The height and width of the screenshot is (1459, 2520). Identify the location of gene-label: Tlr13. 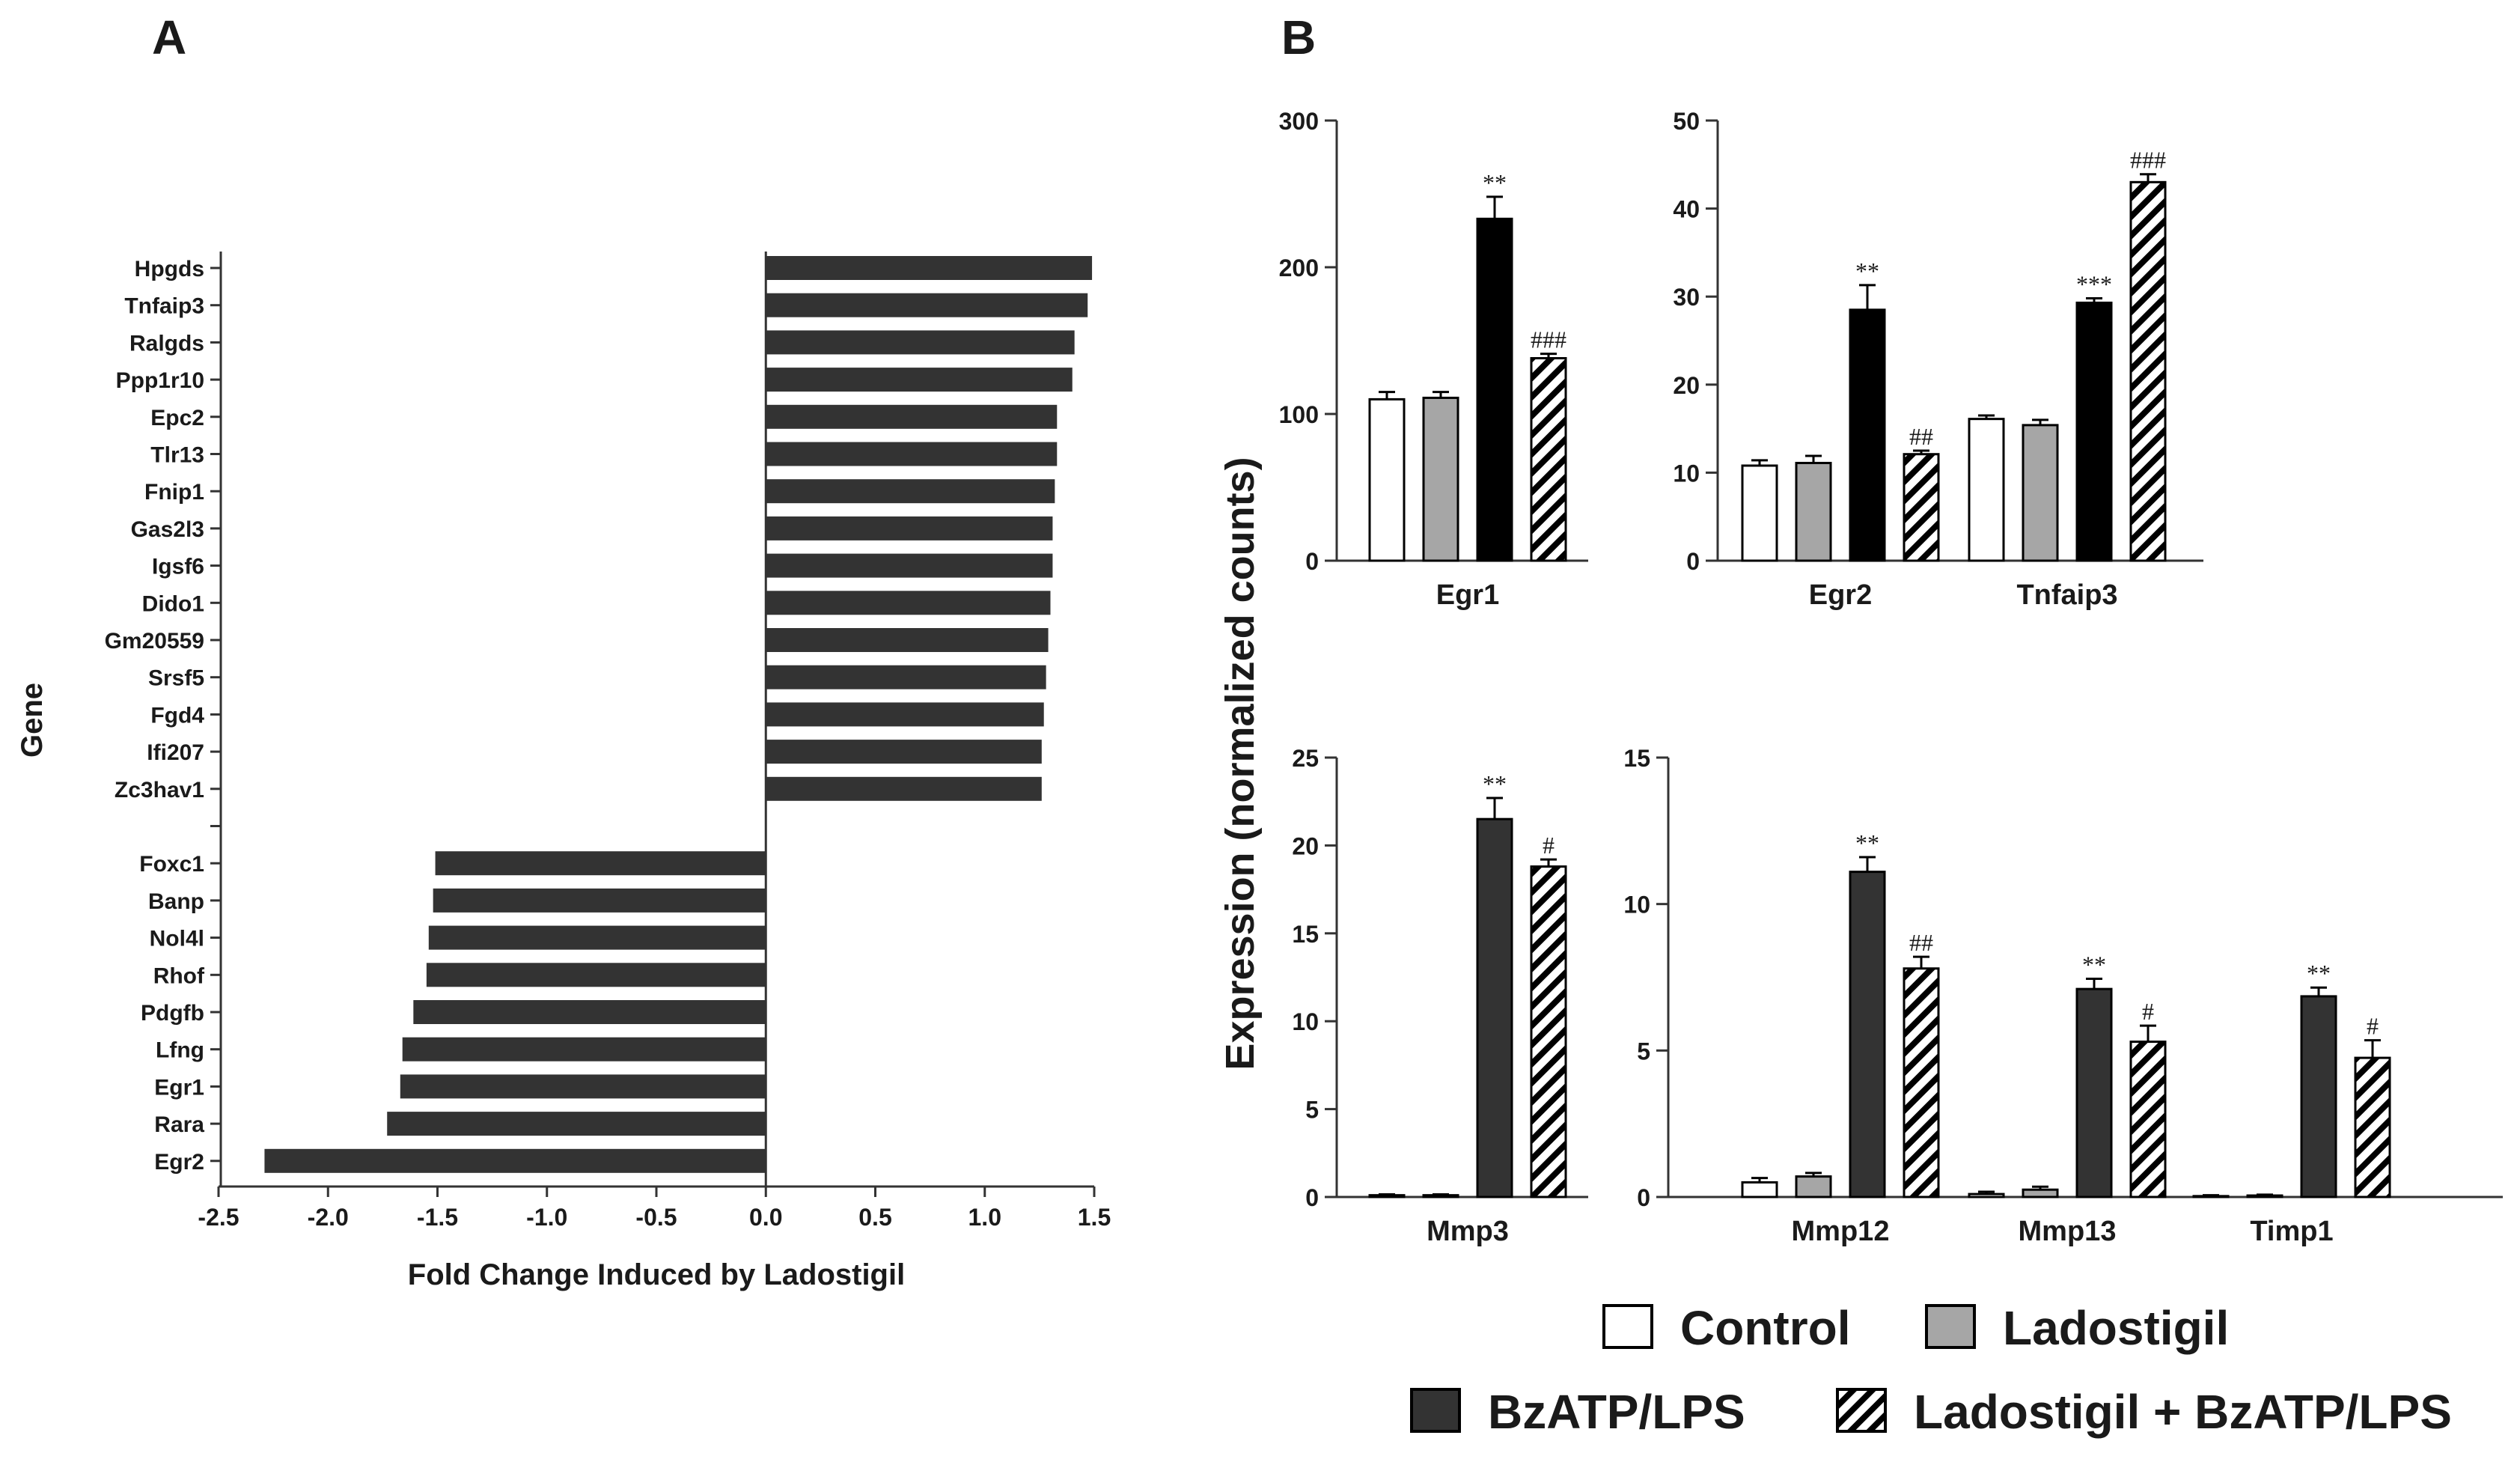
(177, 455).